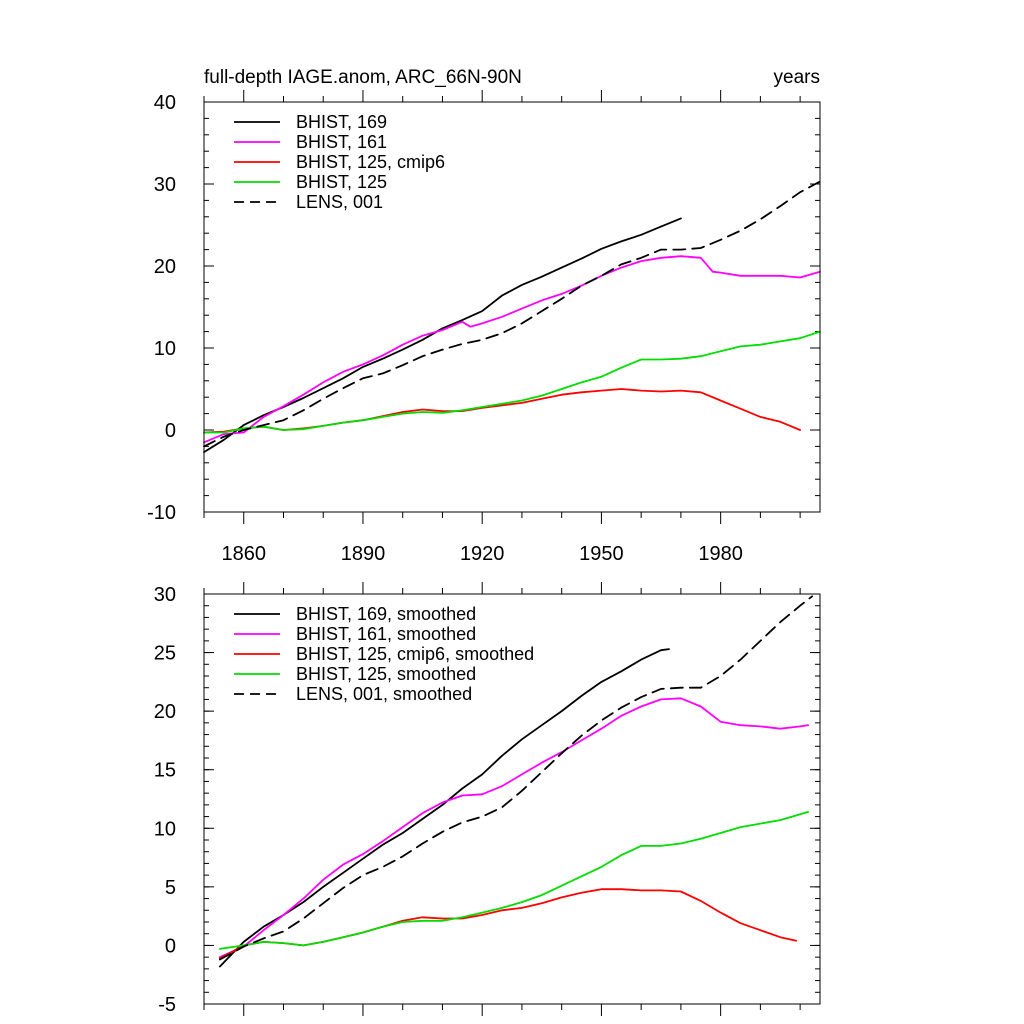 Image resolution: width=1024 pixels, height=1024 pixels. I want to click on top-x-tick-label: 1860, so click(243, 554).